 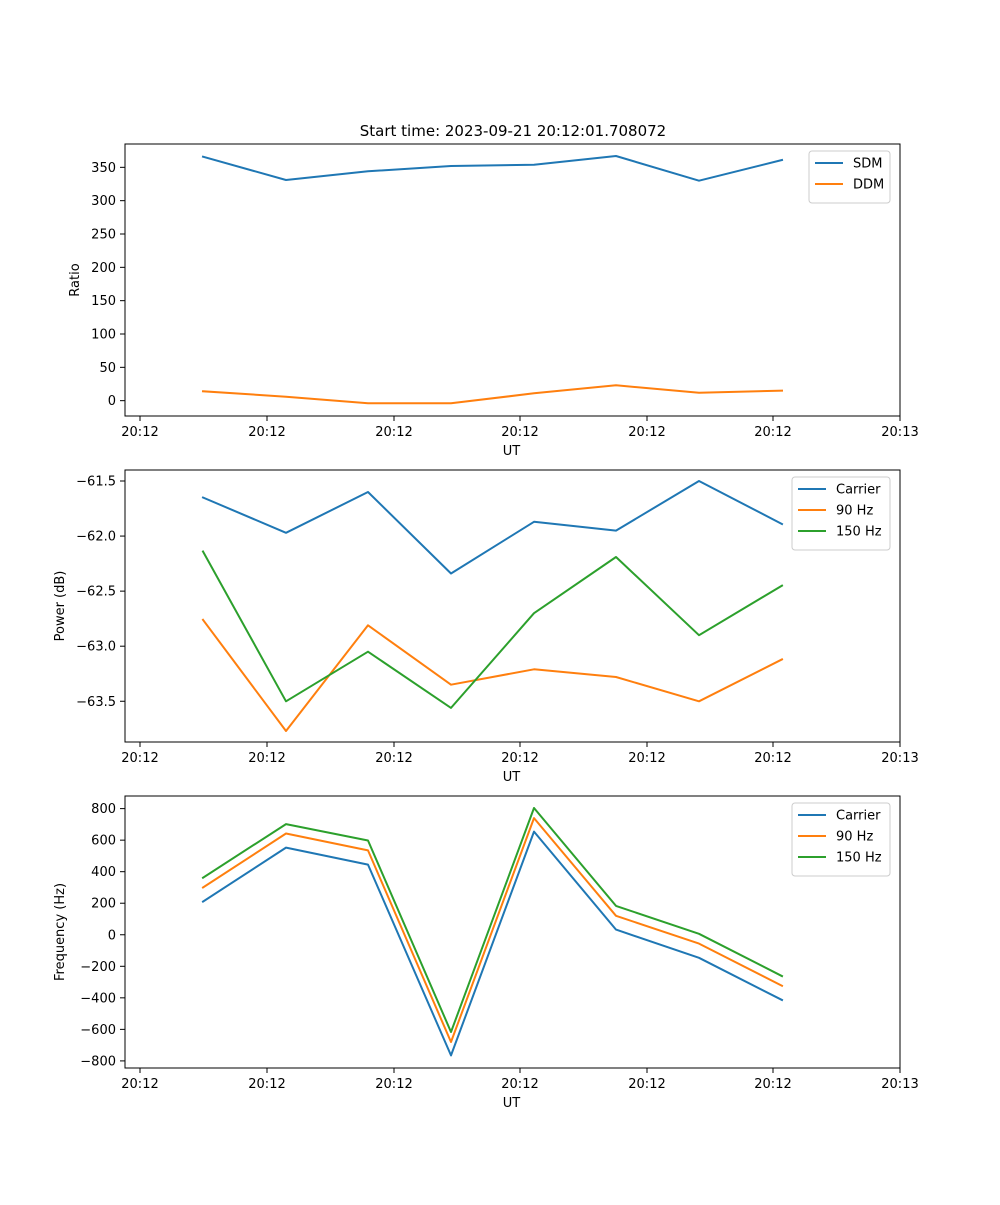 What do you see at coordinates (98, 998) in the screenshot?
I see `y-tick-label: −400` at bounding box center [98, 998].